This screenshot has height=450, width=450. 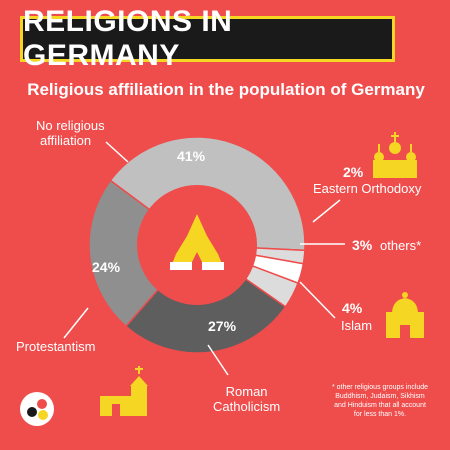 I want to click on label-orthodoxy: Eastern Orthodoxy, so click(x=367, y=188).